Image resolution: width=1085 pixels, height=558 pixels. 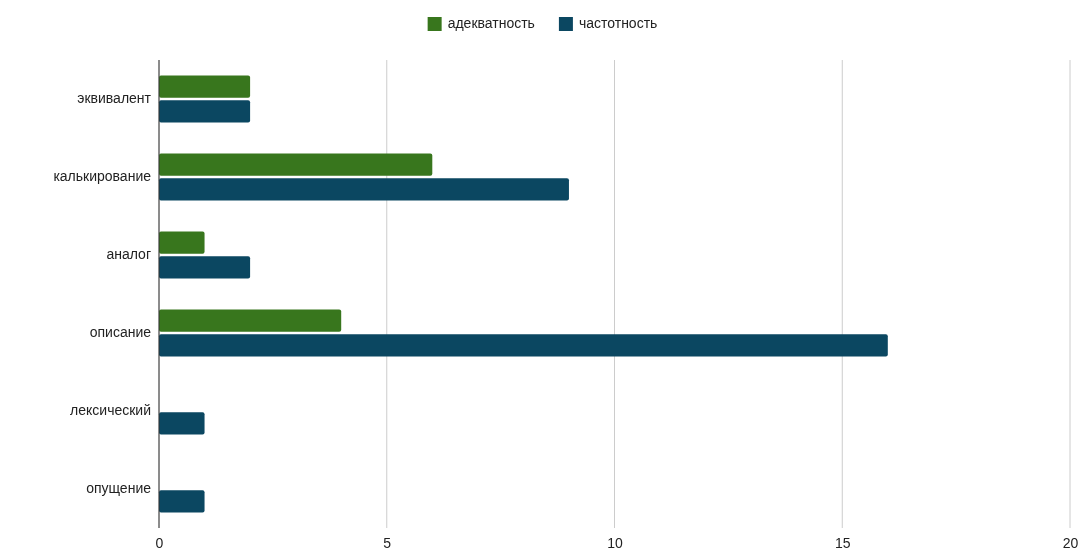 I want to click on x-tick-label: 5, so click(x=387, y=542).